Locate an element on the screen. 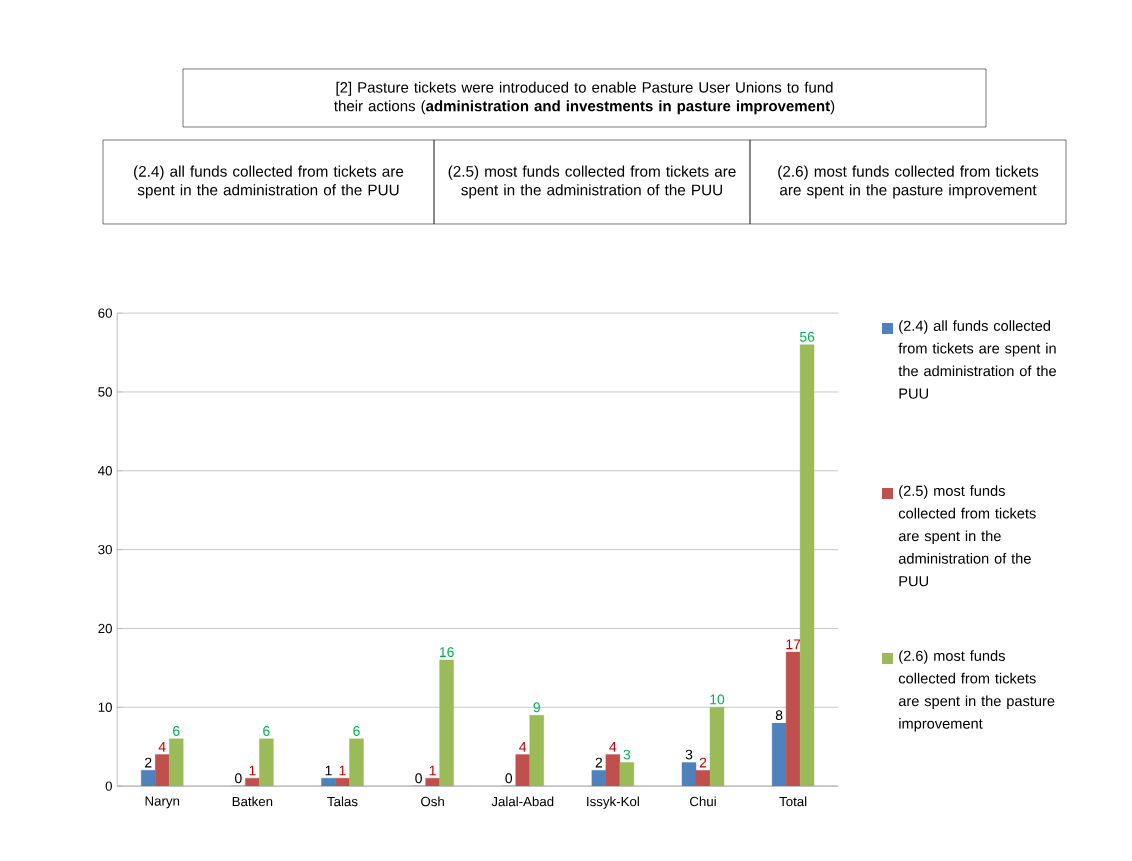 The image size is (1132, 861). legend-label: (2.5) most funds collected from tickets are spent in the administration of the PUU is located at coordinates (967, 536).